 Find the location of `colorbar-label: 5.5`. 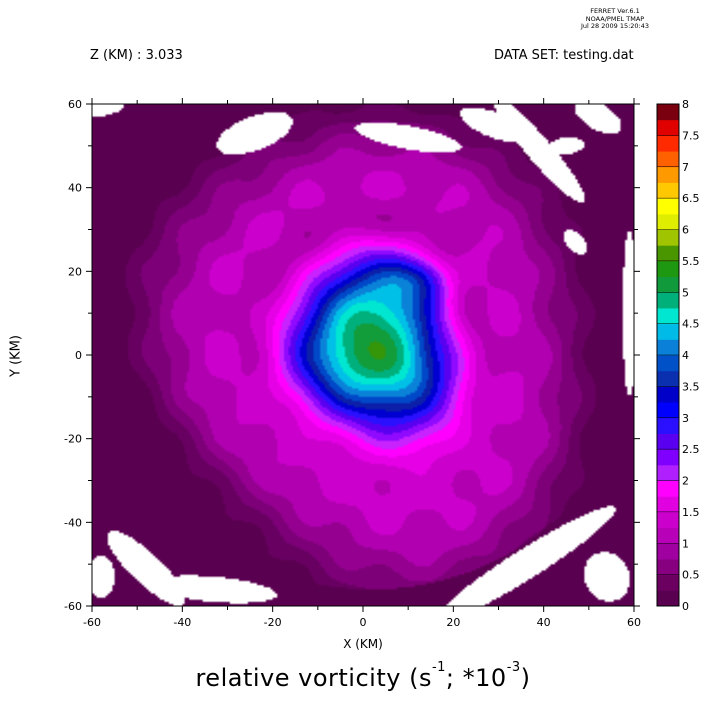

colorbar-label: 5.5 is located at coordinates (691, 261).